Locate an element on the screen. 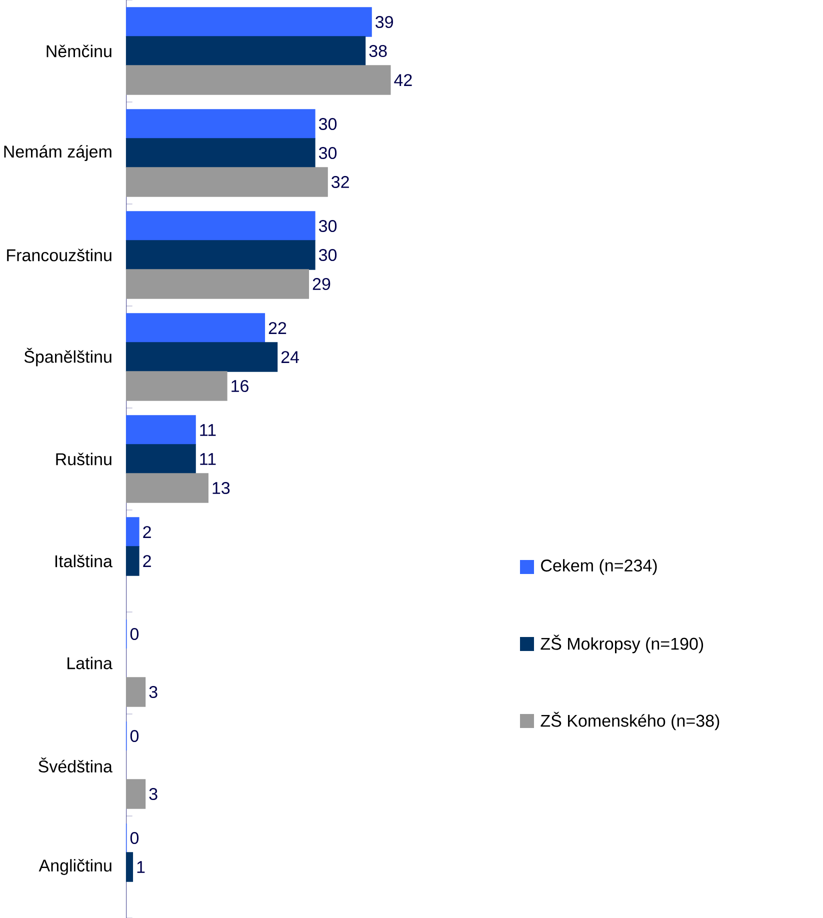 The width and height of the screenshot is (823, 918). data-label: 38 is located at coordinates (378, 51).